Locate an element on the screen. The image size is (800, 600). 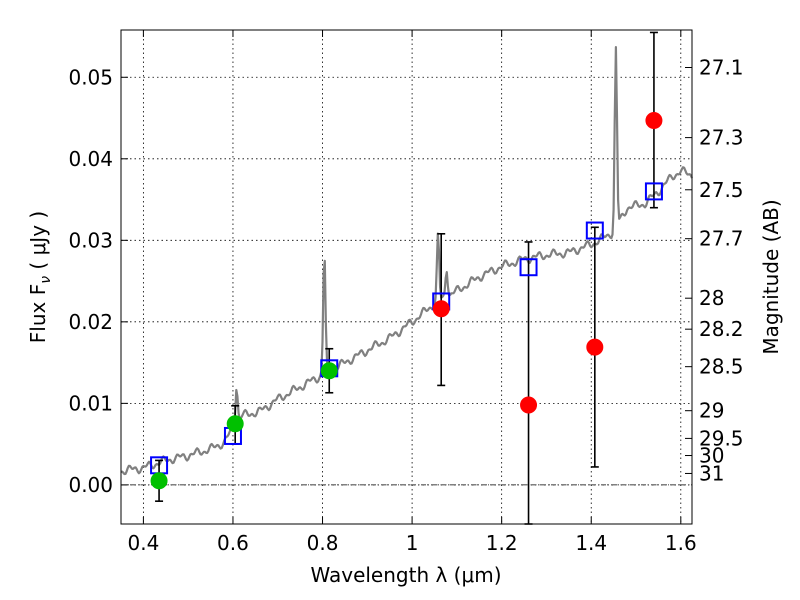
y-axis-title-unit: ( μJy ) is located at coordinates (38, 243).